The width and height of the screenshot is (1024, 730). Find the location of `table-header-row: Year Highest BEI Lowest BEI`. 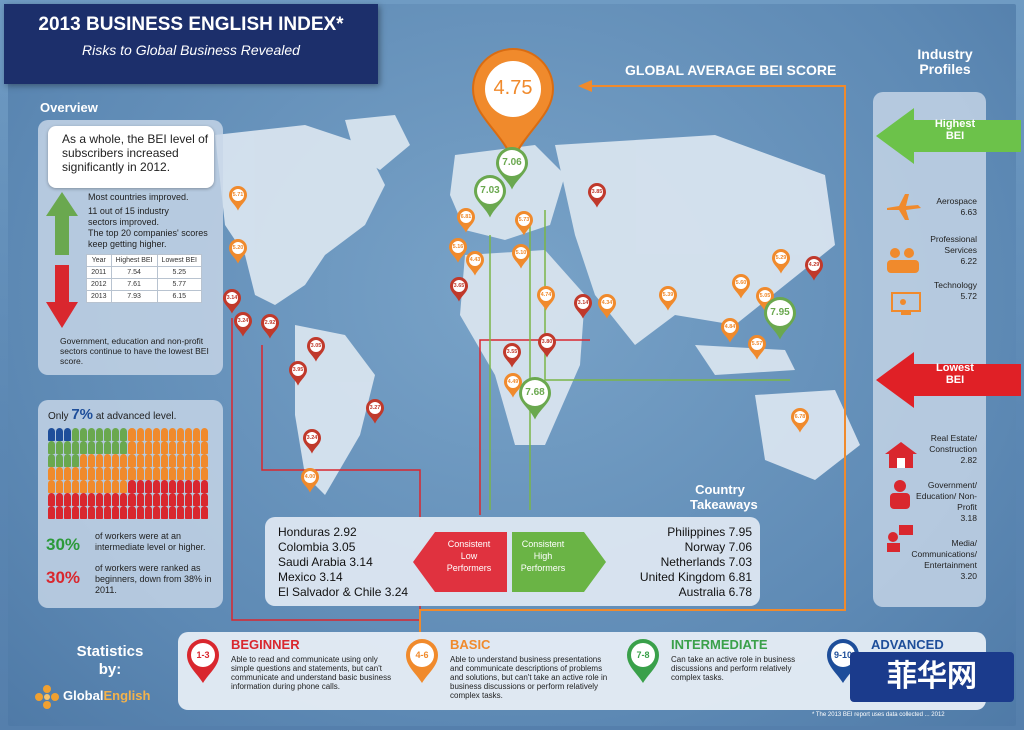

table-header-row: Year Highest BEI Lowest BEI is located at coordinates (144, 260).